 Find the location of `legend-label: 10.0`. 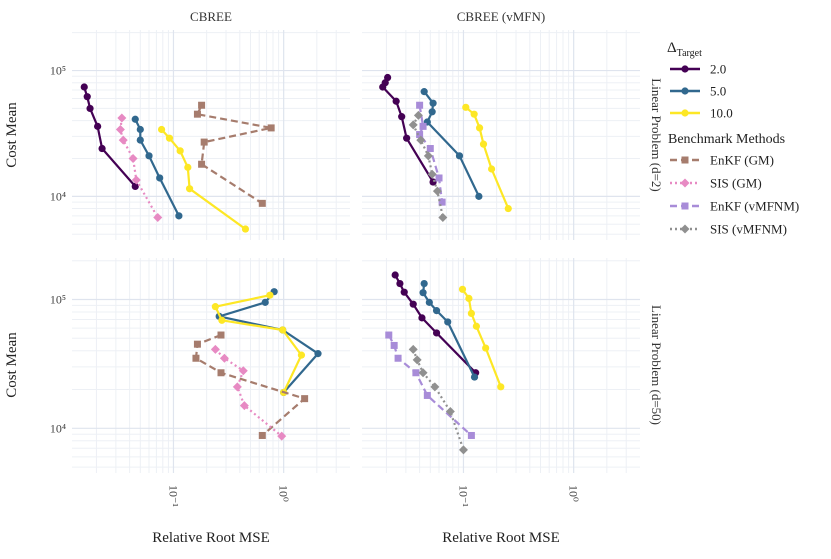

legend-label: 10.0 is located at coordinates (721, 113).